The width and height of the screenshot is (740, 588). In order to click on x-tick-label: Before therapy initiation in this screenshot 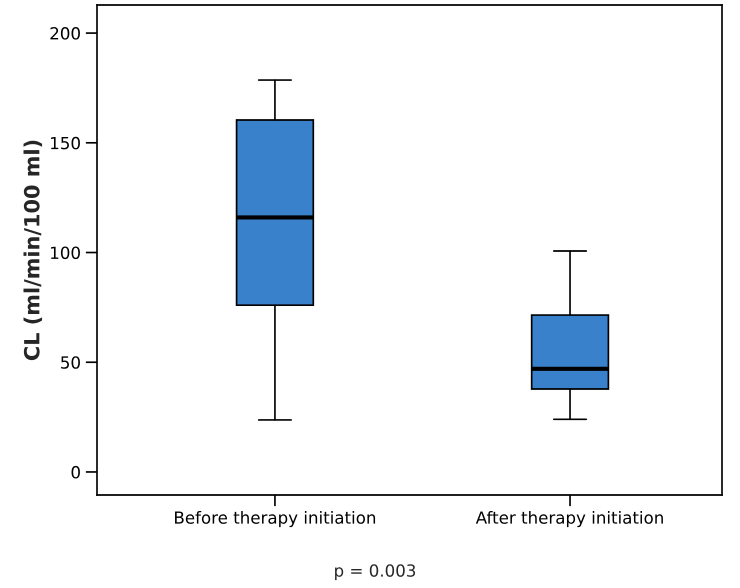, I will do `click(275, 519)`.